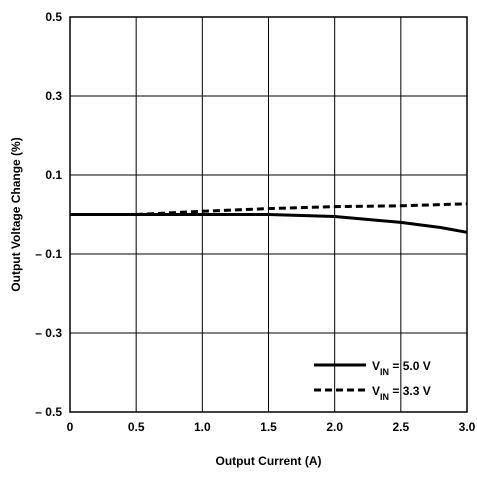 This screenshot has width=477, height=483. Describe the element at coordinates (48, 214) in the screenshot. I see `y-axis-ticks: 0.5 0.3 0.1 – 0.1 – 0.3 – 0.5` at that location.